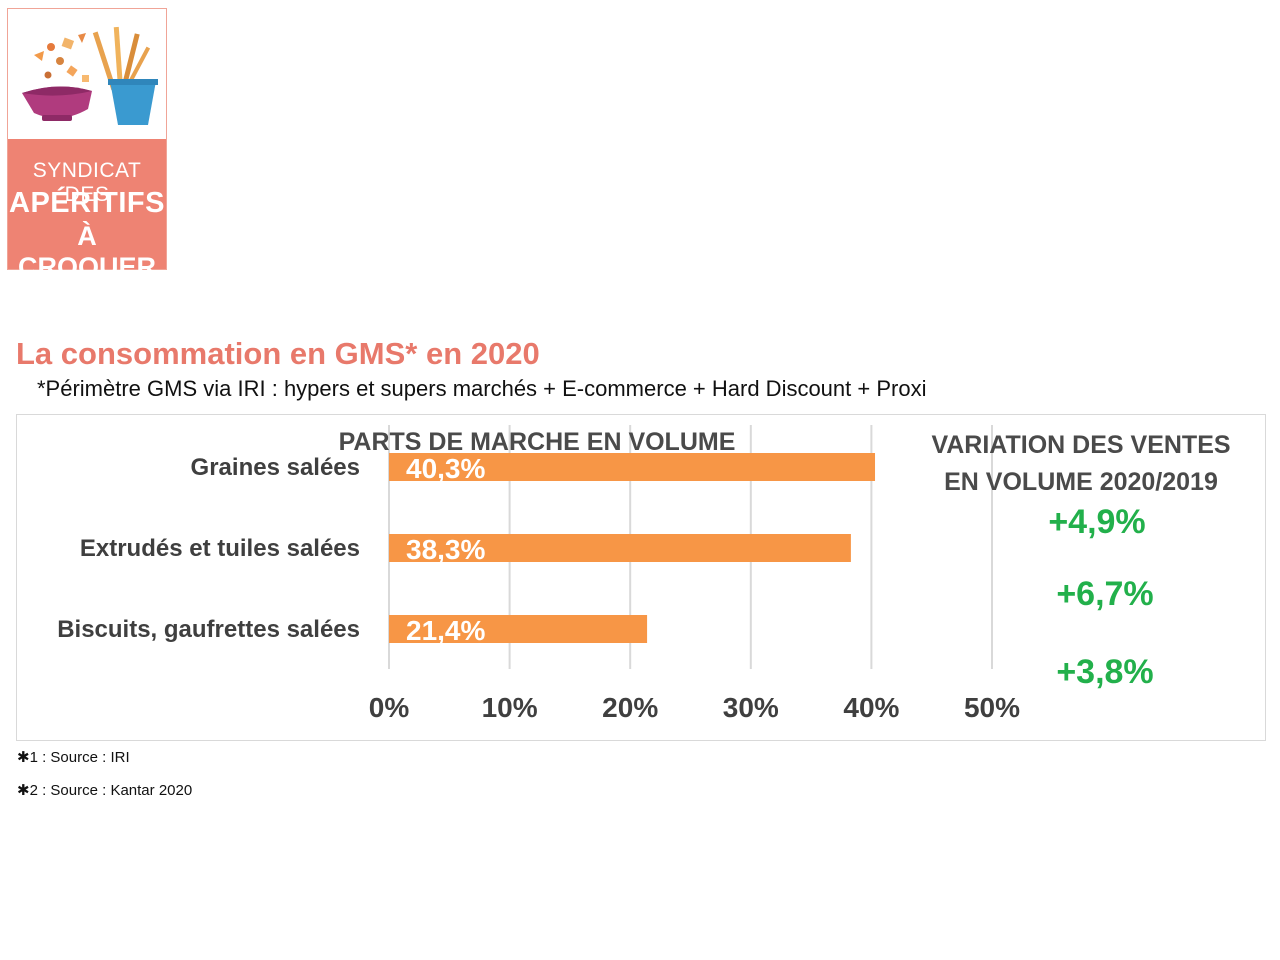 The image size is (1280, 960). What do you see at coordinates (278, 353) in the screenshot?
I see `page-title: La consommation en GMS* en 2020` at bounding box center [278, 353].